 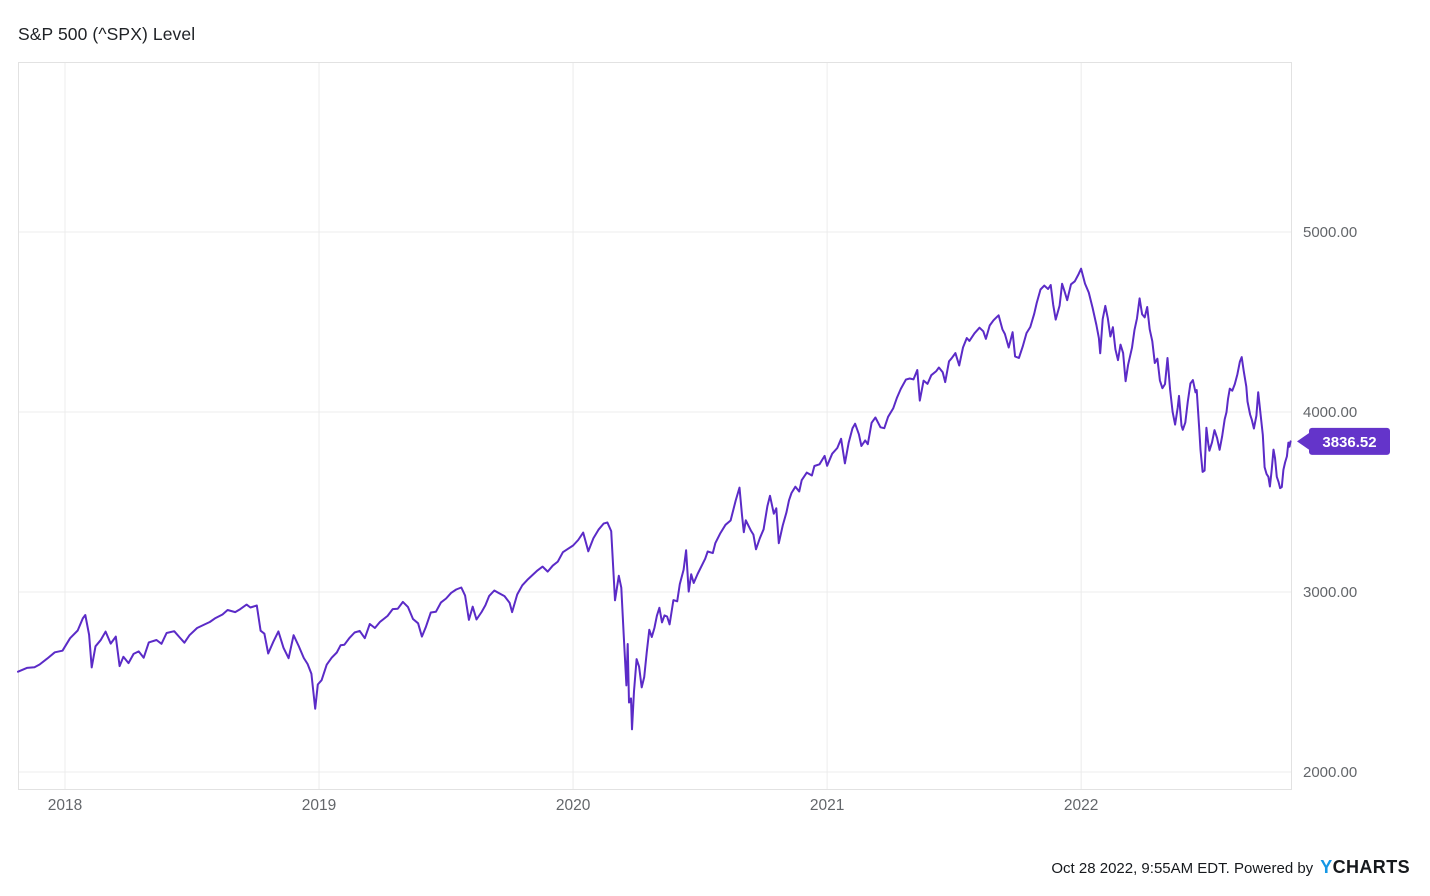 I want to click on timestamp-text: Oct 28 2022, 9:55AM EDT. Powered by, so click(x=1182, y=868).